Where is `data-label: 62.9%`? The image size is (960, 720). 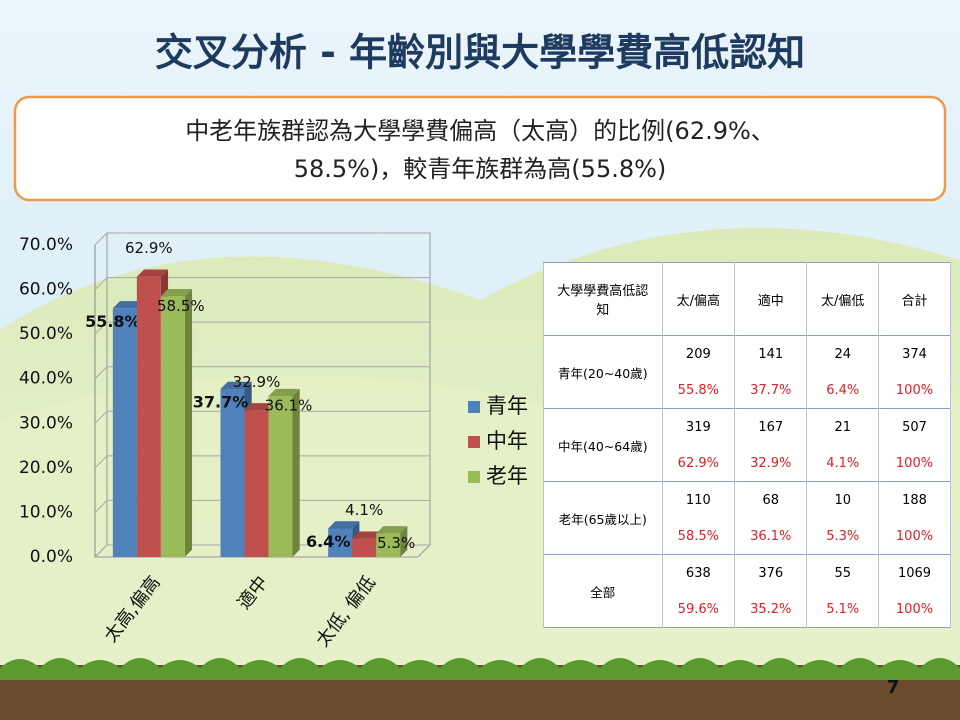 data-label: 62.9% is located at coordinates (149, 248).